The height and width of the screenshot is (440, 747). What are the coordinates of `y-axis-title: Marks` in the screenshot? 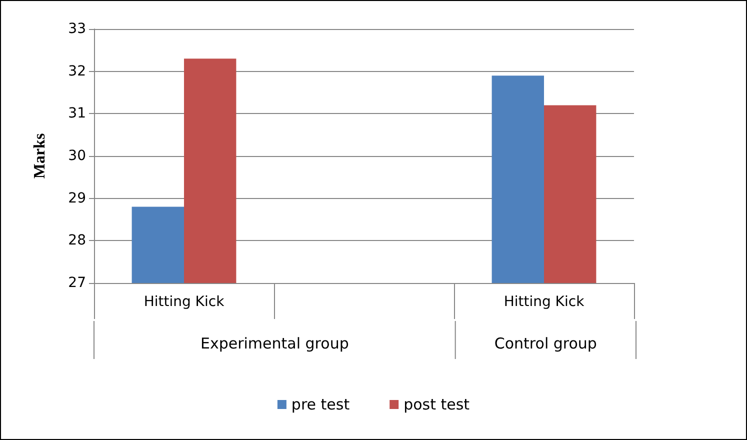 It's located at (40, 156).